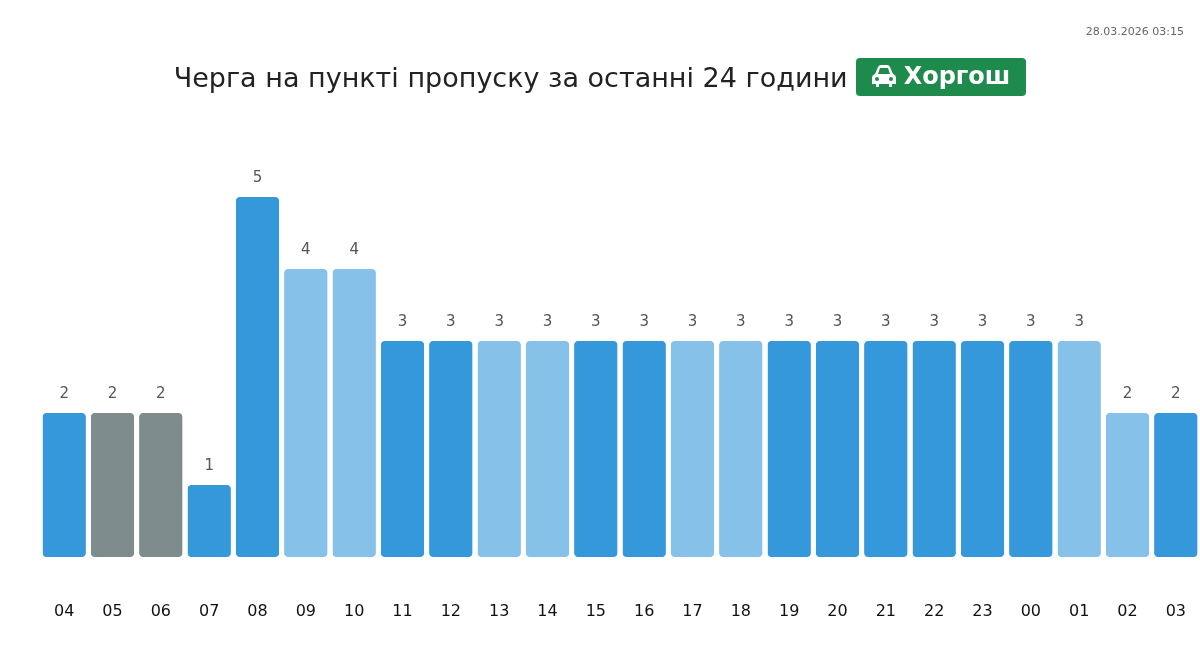  I want to click on x-tick-label: 14, so click(547, 610).